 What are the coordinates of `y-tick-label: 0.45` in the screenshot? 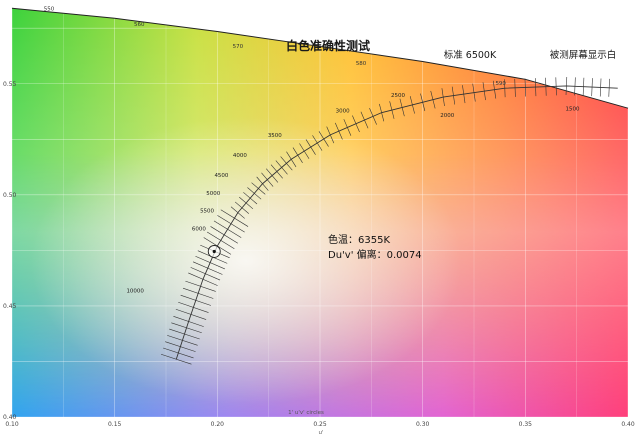 It's located at (10, 306).